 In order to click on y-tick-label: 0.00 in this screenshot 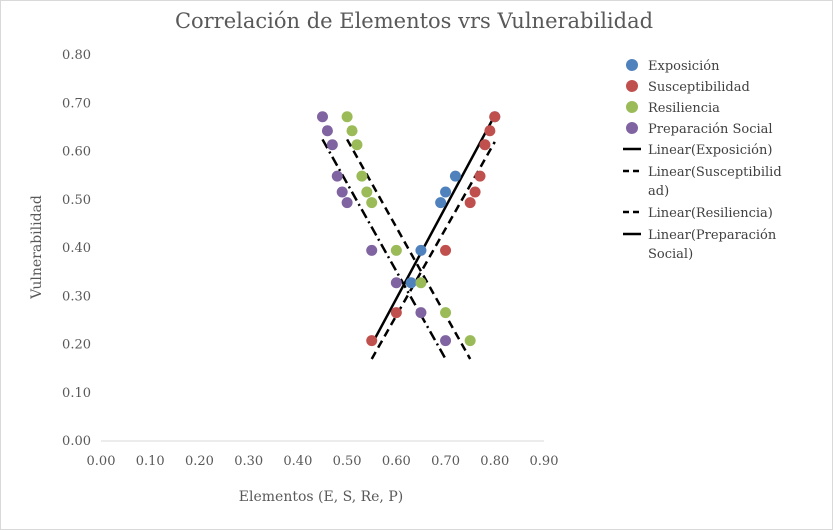, I will do `click(76, 441)`.